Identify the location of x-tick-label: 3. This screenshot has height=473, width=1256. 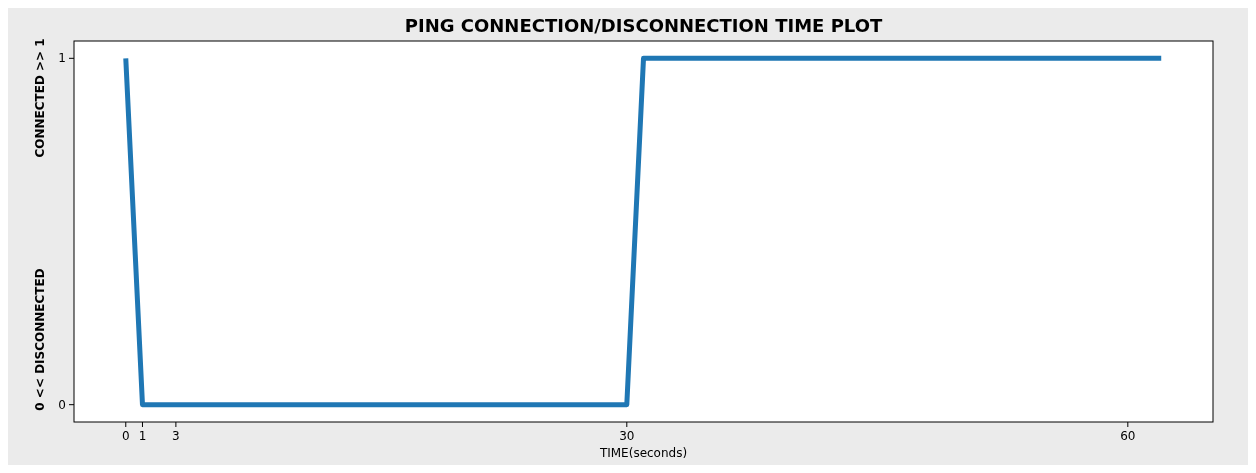
(176, 436).